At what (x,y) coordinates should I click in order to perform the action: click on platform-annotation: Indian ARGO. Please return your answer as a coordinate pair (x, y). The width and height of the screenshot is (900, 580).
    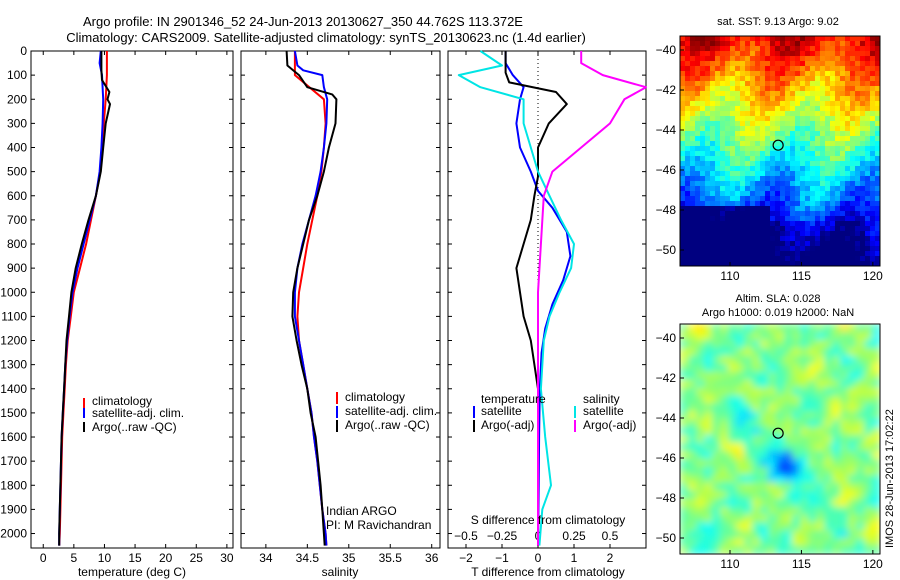
    Looking at the image, I should click on (361, 511).